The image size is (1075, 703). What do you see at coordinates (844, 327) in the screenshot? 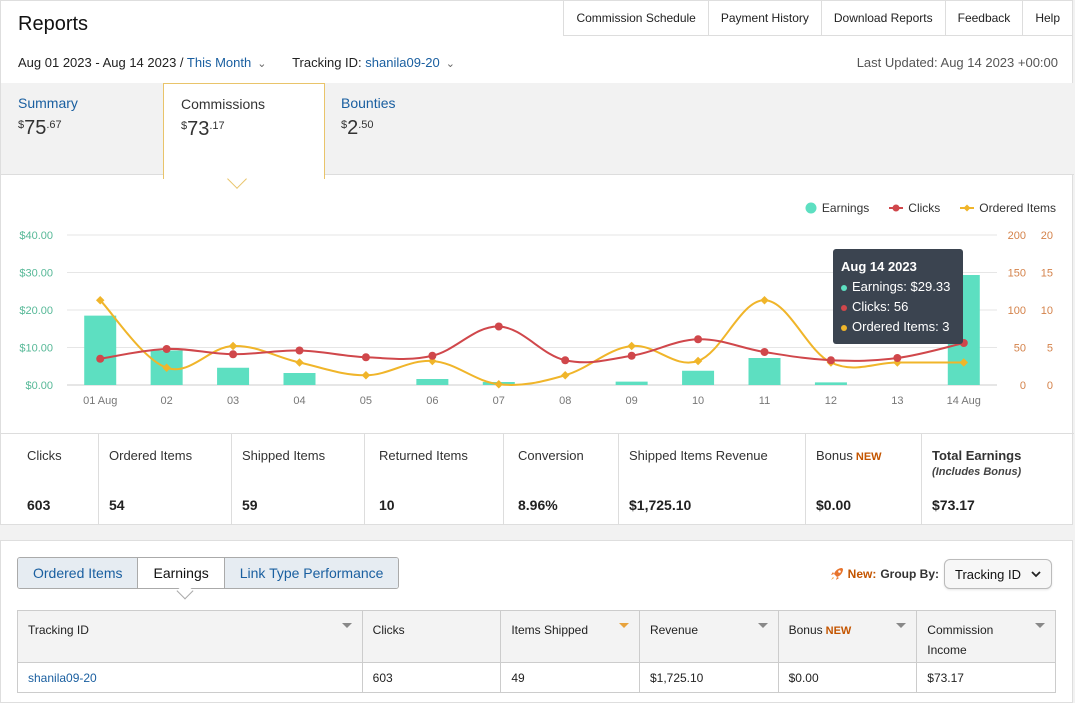
I see `ordered-dot-icon` at bounding box center [844, 327].